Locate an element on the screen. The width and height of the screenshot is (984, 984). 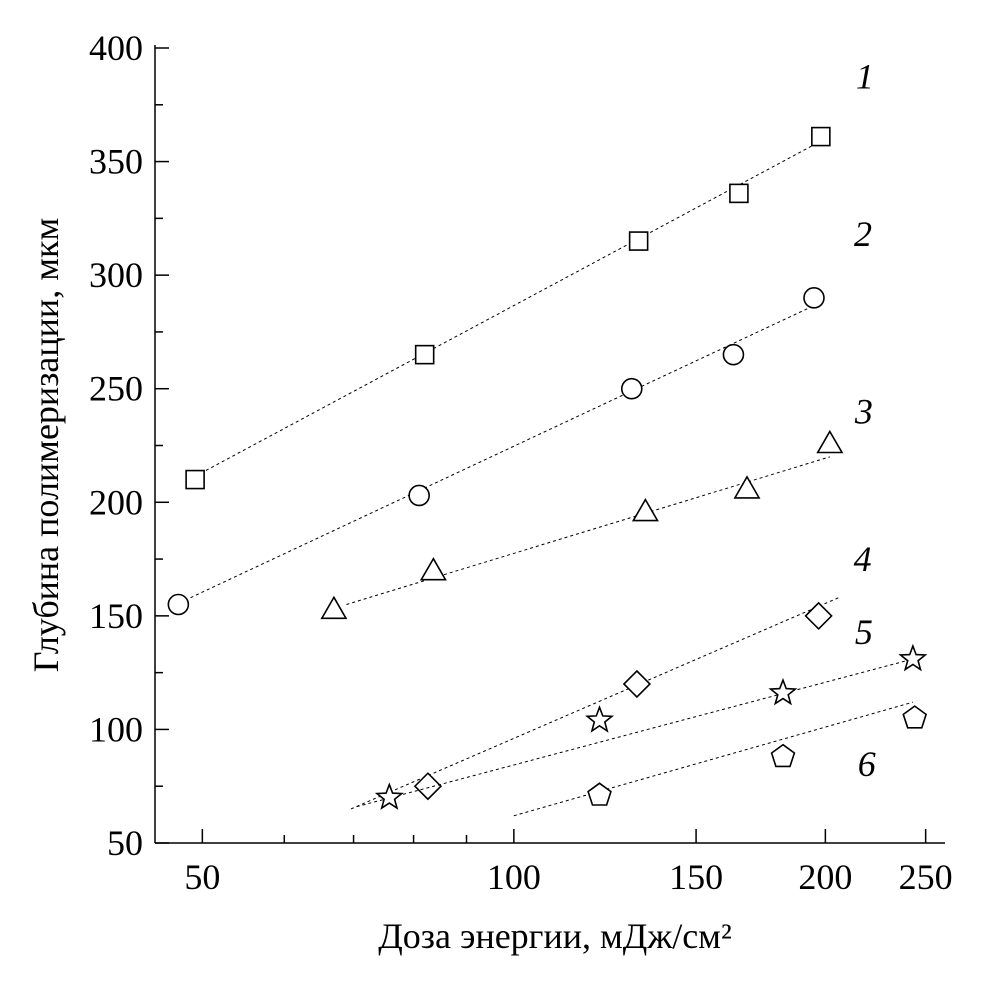
y-axis-title: Глубина полимеризации, мкм is located at coordinates (46, 445).